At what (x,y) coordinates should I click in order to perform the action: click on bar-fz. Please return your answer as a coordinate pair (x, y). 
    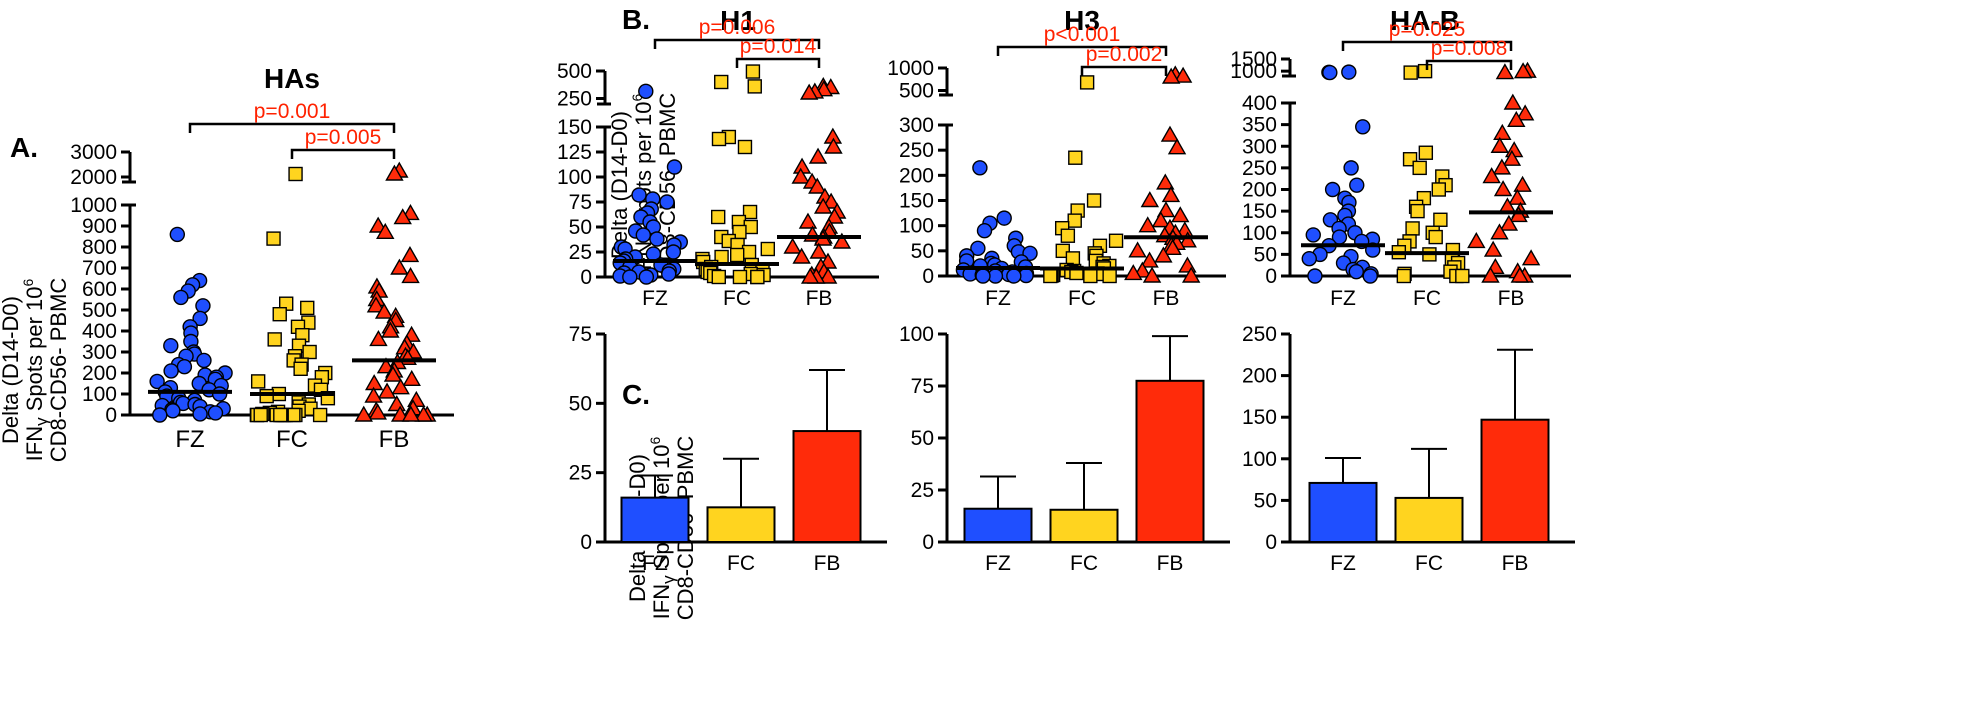
    Looking at the image, I should click on (1343, 512).